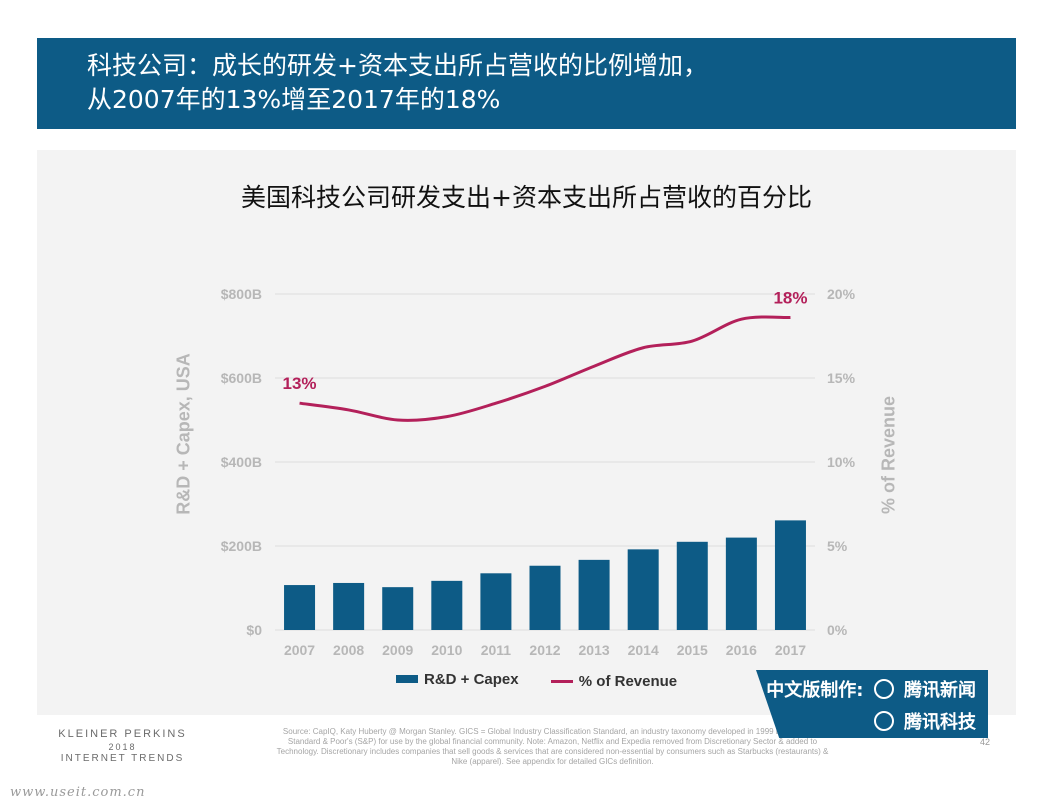 The width and height of the screenshot is (1053, 809). I want to click on brand-report: INTERNET TRENDS, so click(122, 758).